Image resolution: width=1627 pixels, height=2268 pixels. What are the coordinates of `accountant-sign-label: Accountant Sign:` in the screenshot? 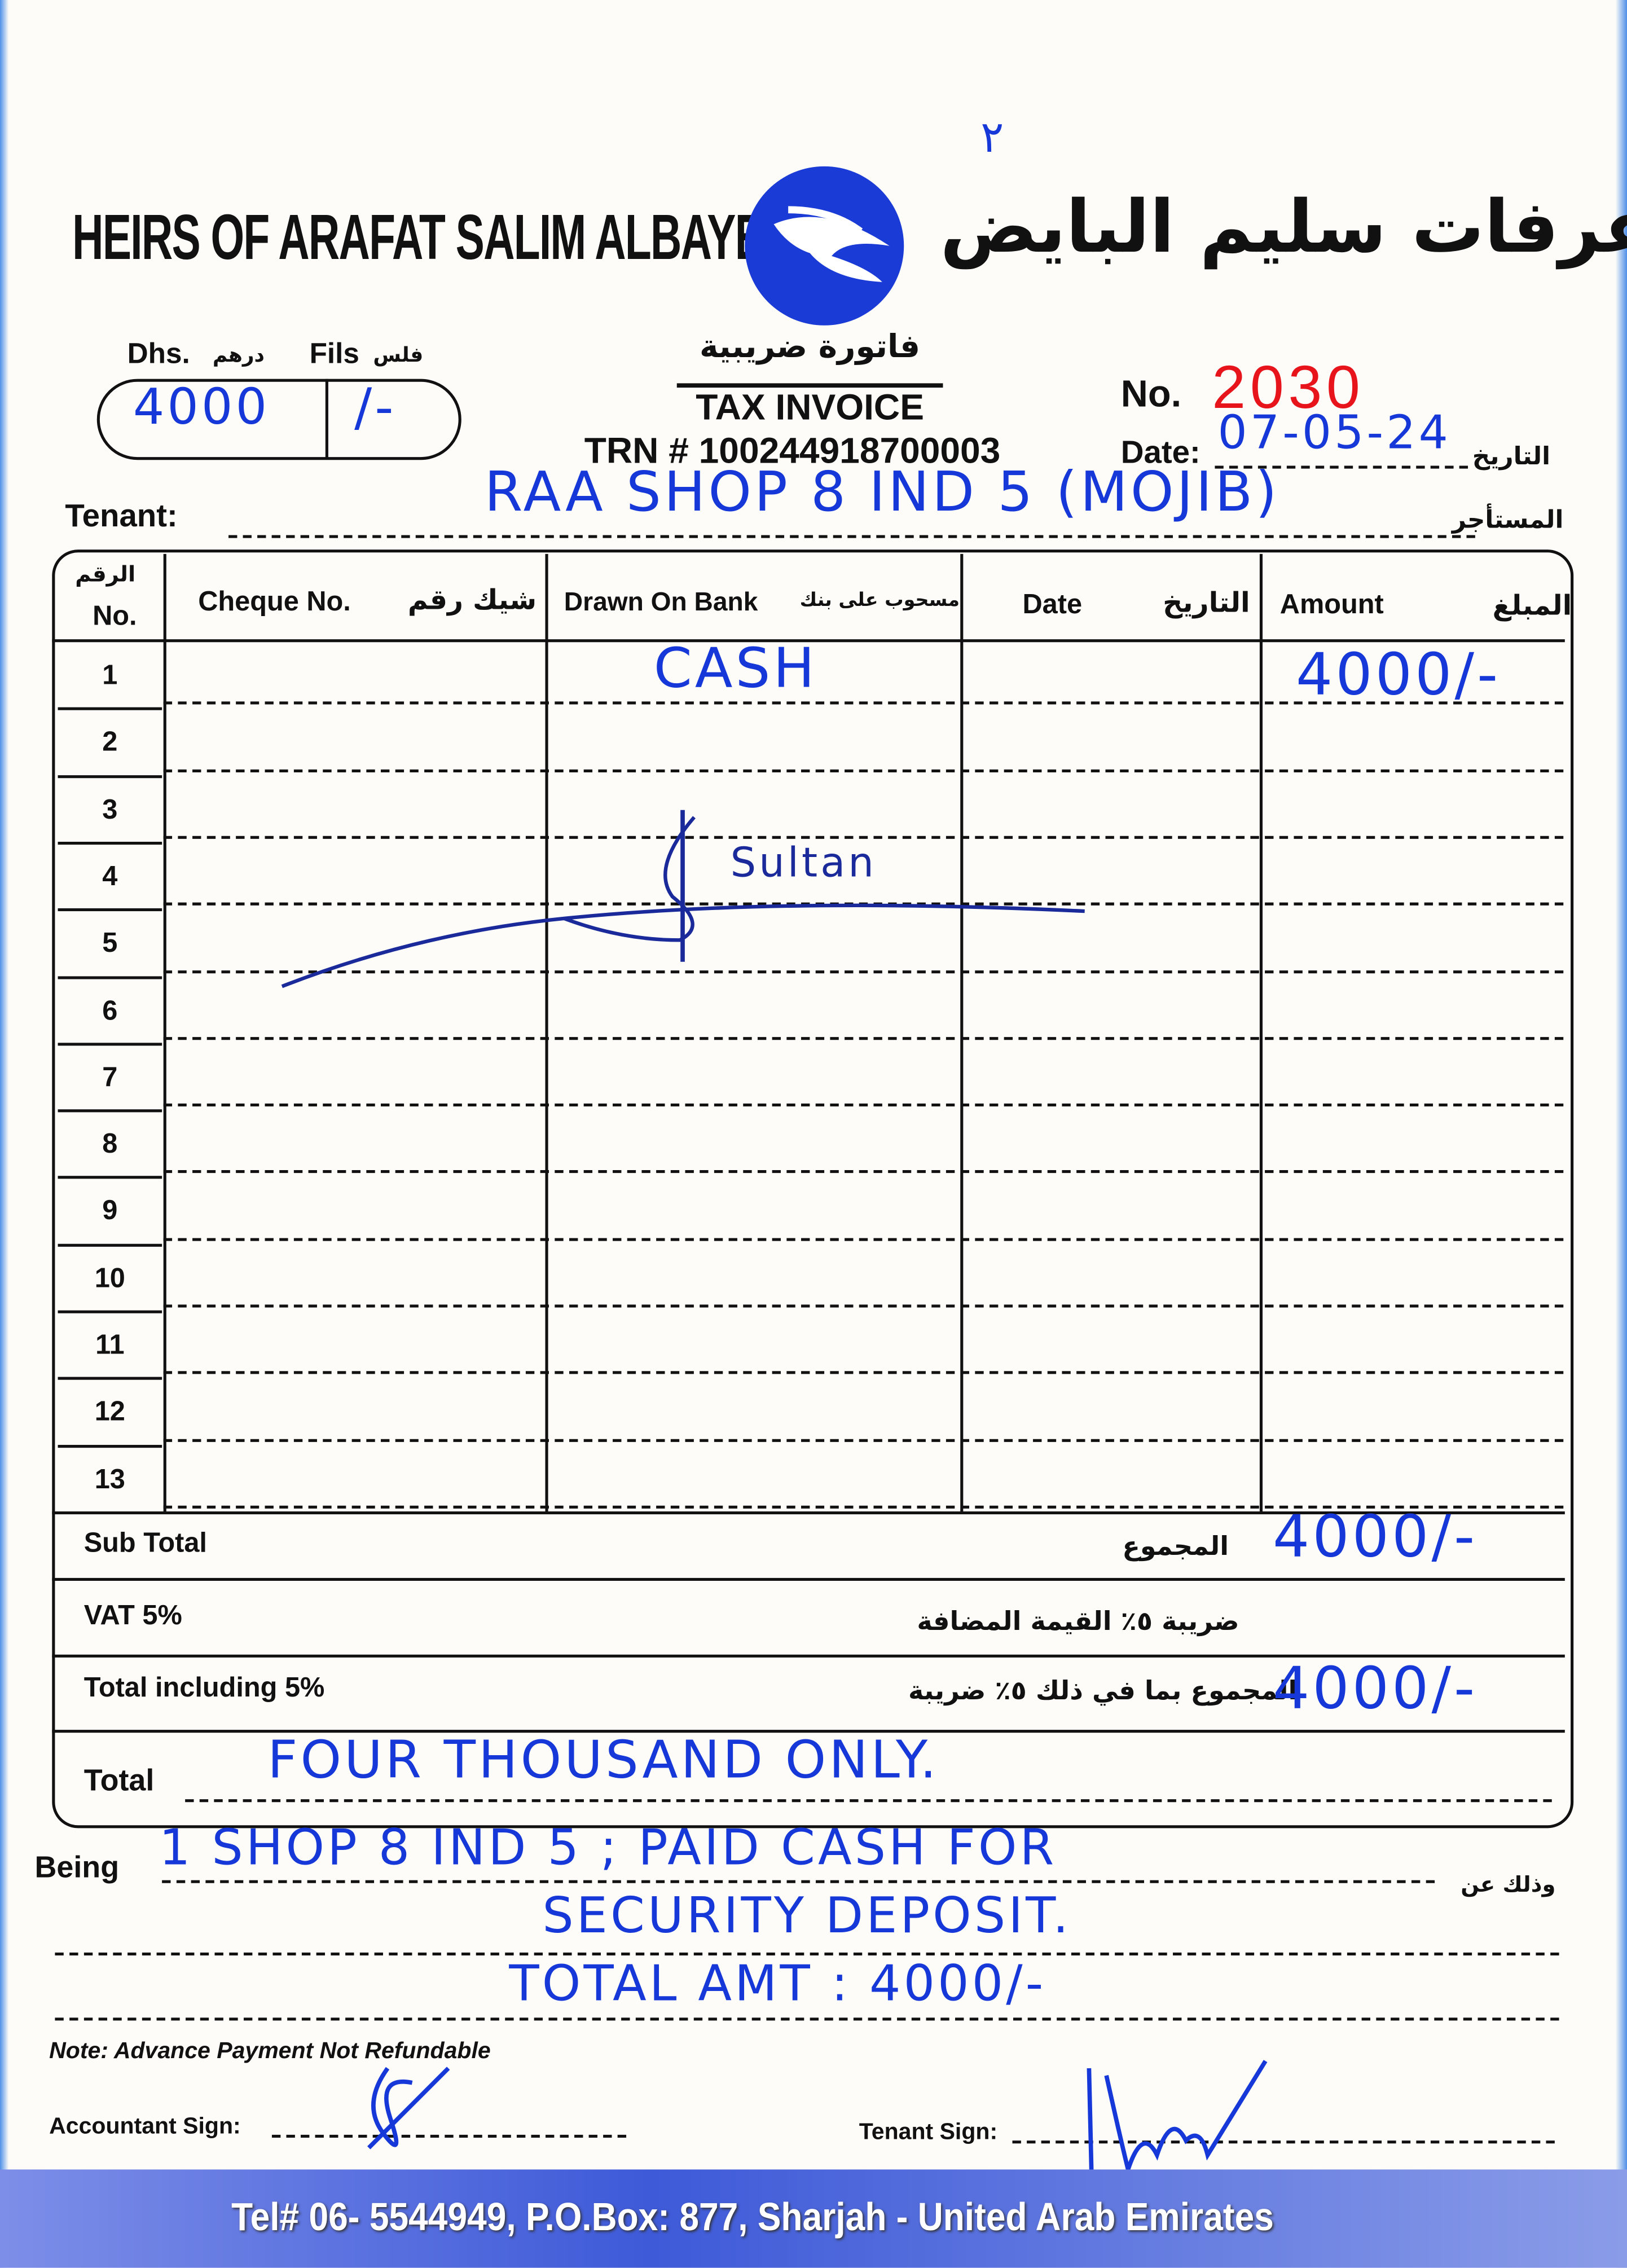 It's located at (145, 2126).